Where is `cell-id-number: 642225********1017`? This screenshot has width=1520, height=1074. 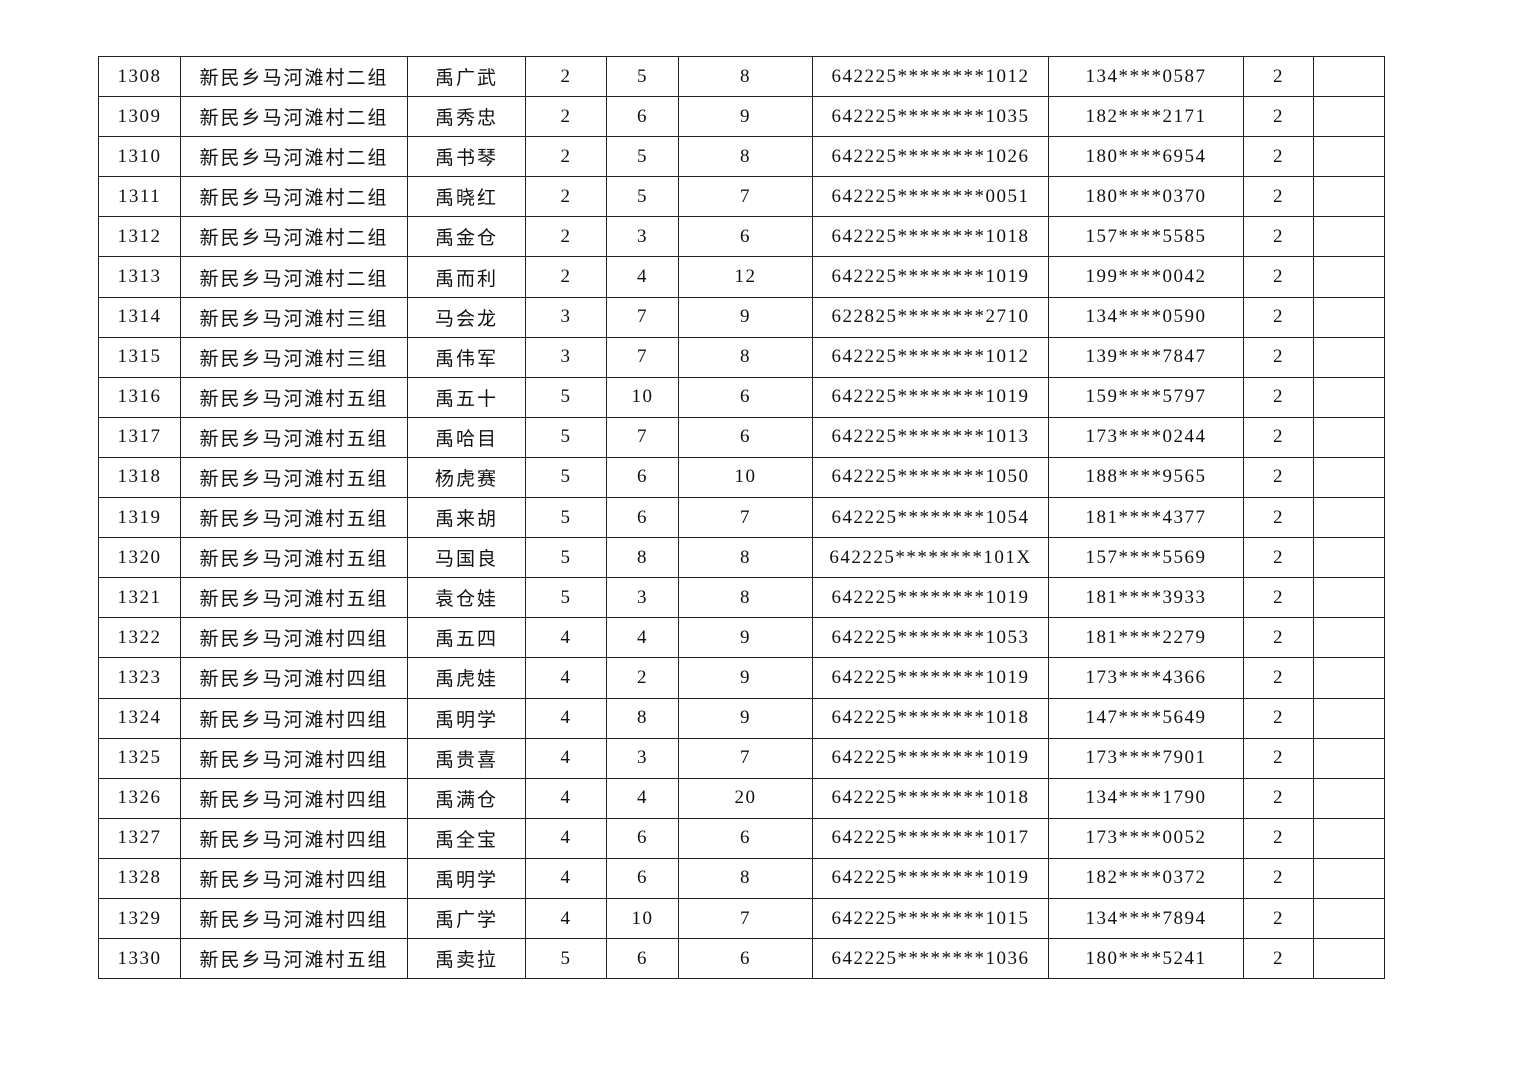 cell-id-number: 642225********1017 is located at coordinates (930, 838).